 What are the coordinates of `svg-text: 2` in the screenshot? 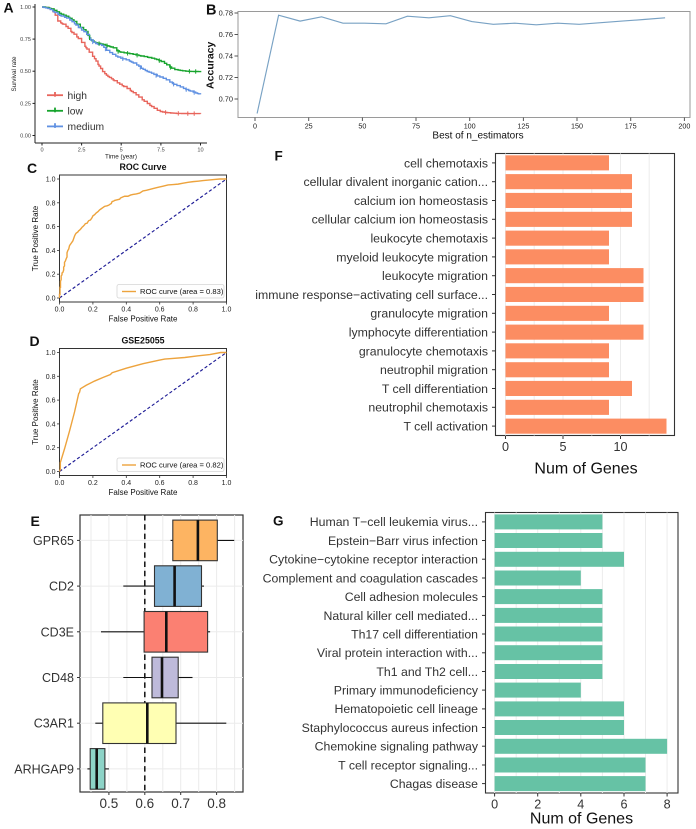 It's located at (537, 805).